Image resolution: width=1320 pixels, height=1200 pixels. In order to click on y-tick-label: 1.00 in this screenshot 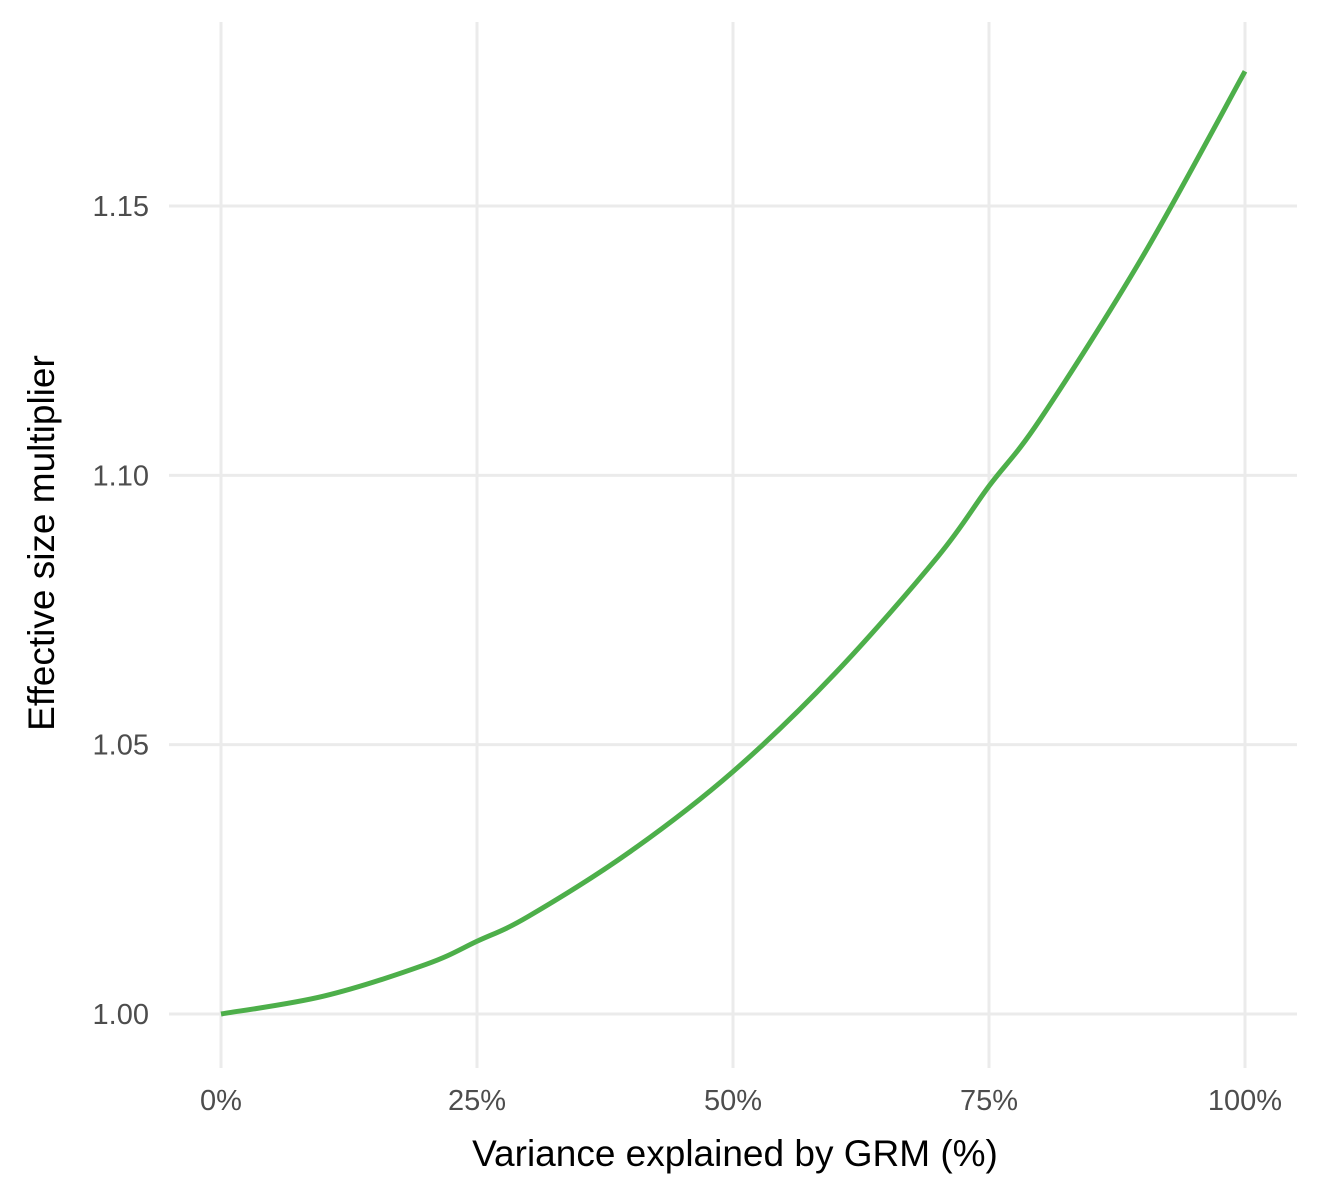, I will do `click(121, 1015)`.